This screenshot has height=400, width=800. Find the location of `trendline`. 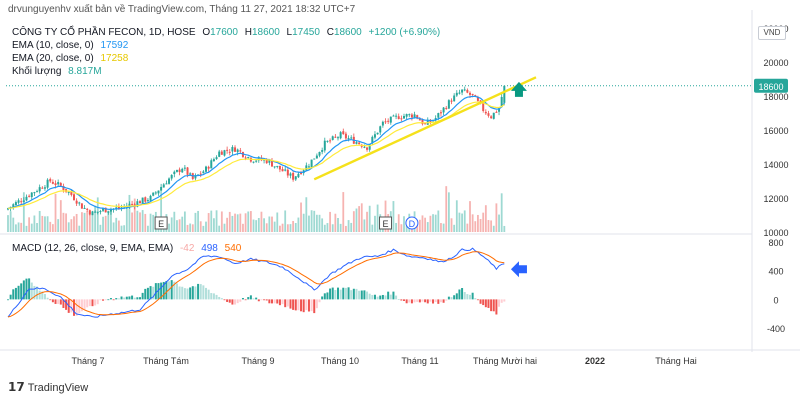

trendline is located at coordinates (425, 128).